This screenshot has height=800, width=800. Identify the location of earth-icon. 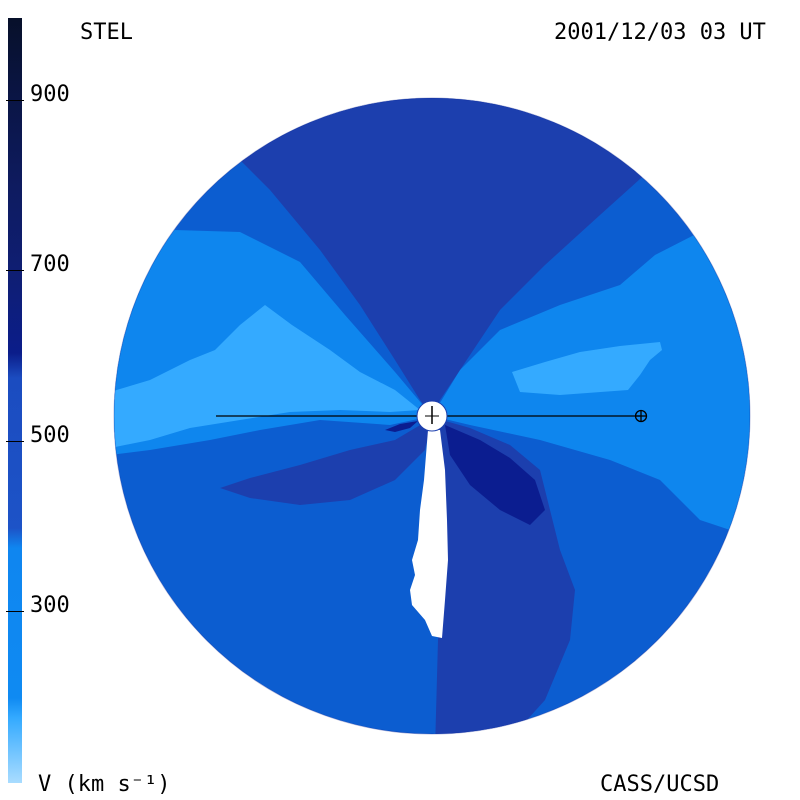
(641, 416).